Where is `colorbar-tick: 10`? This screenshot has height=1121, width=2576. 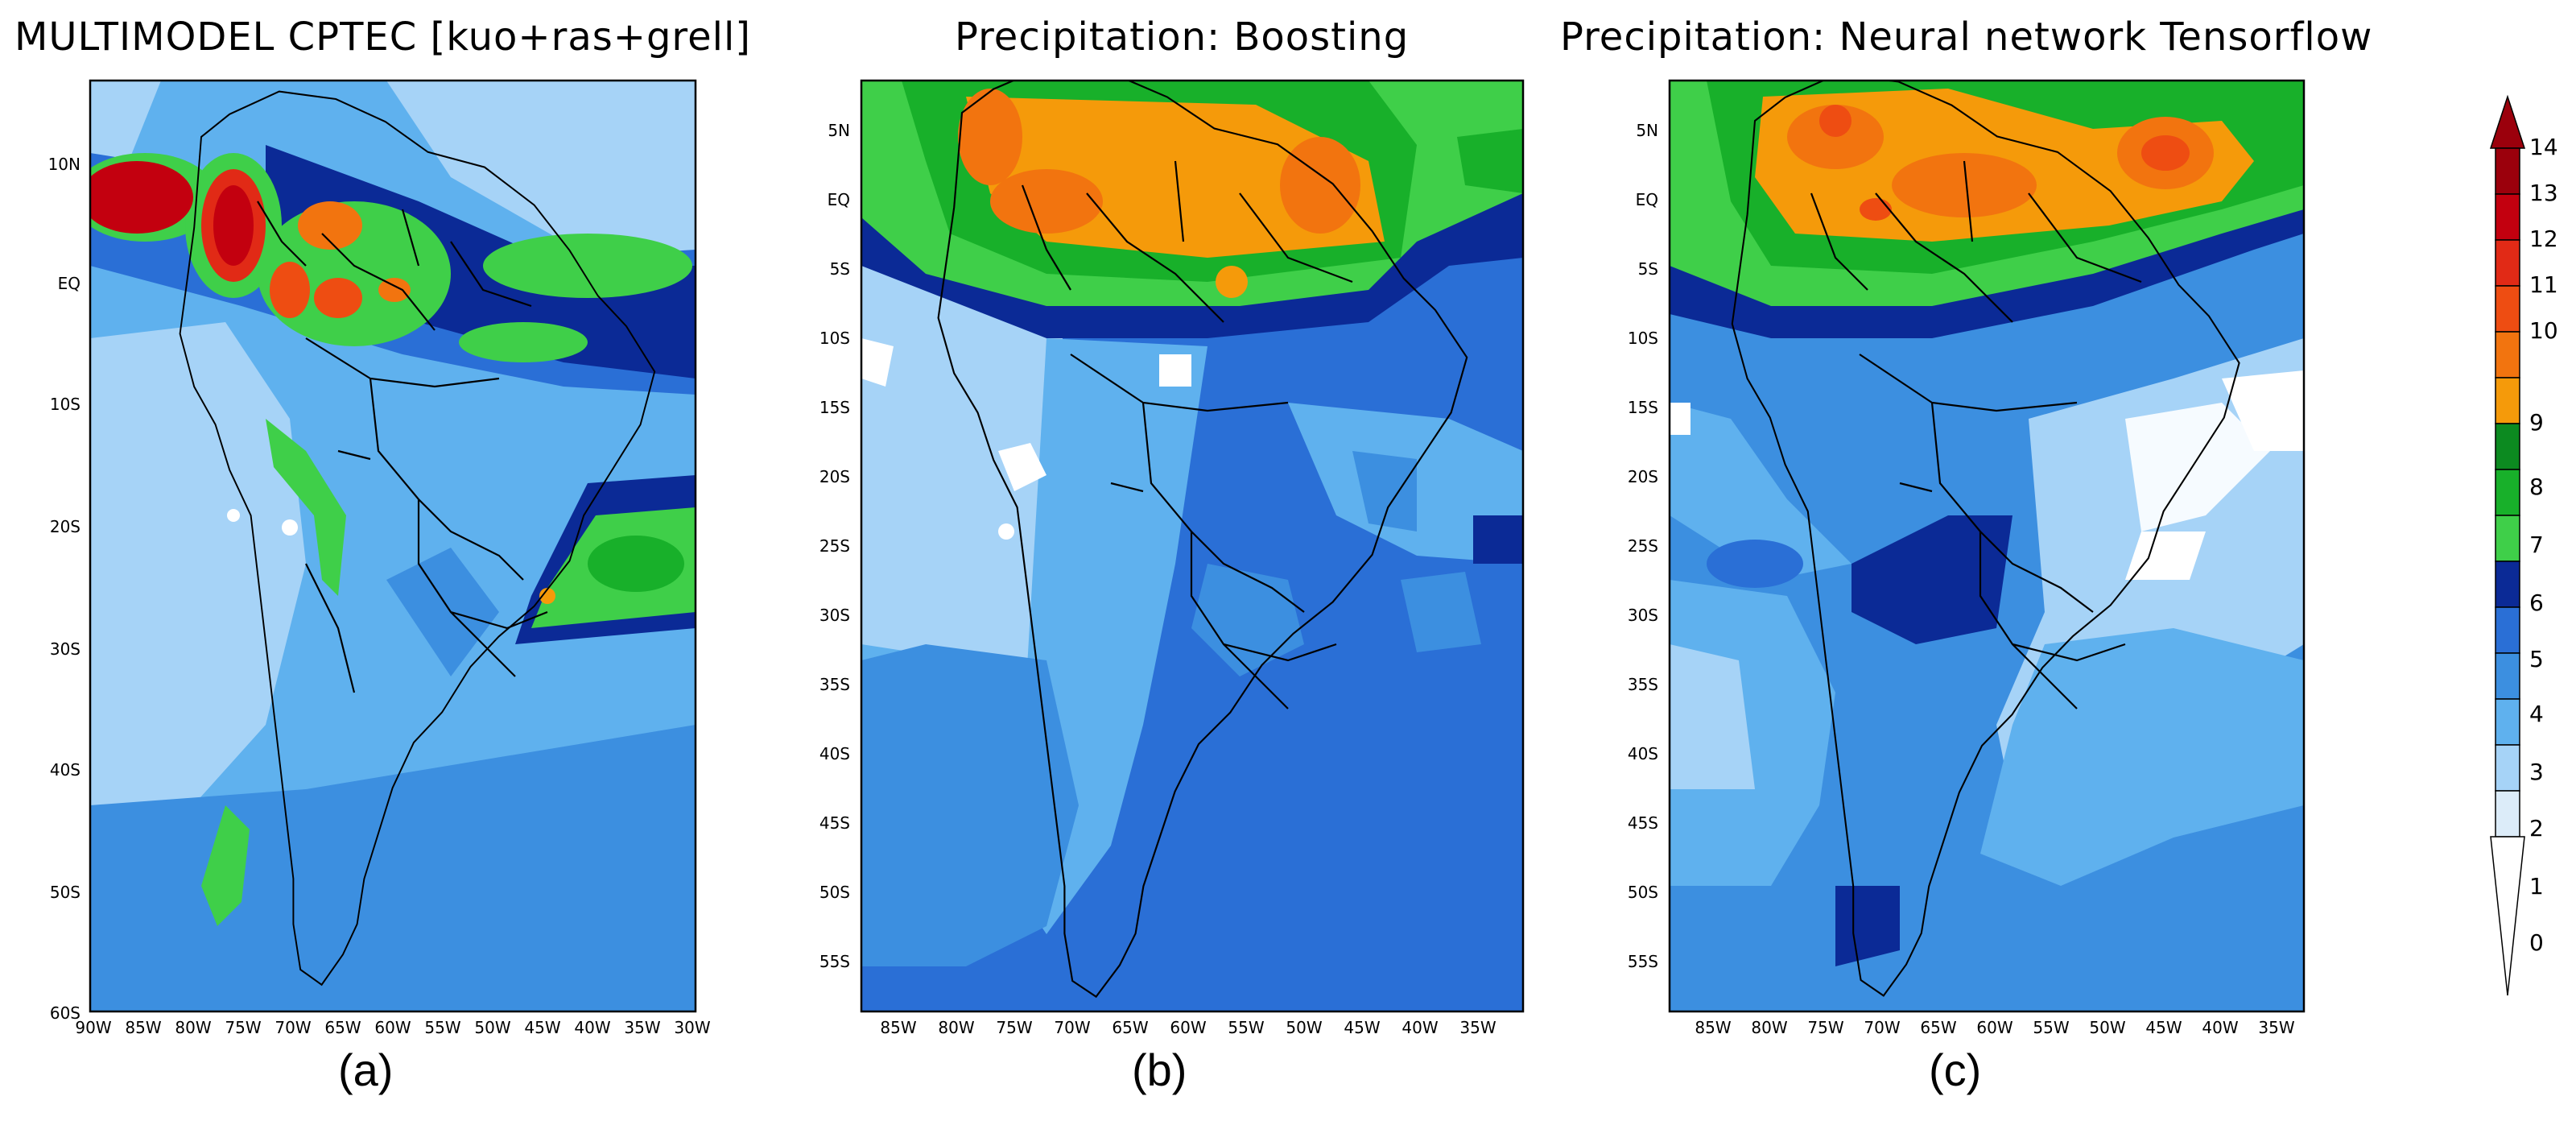
colorbar-tick: 10 is located at coordinates (2543, 330).